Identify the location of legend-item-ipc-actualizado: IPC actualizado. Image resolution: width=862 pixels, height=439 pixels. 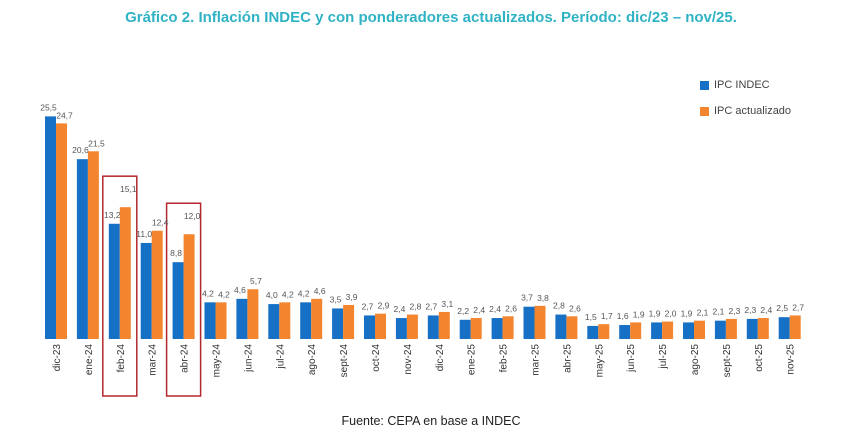
(745, 111).